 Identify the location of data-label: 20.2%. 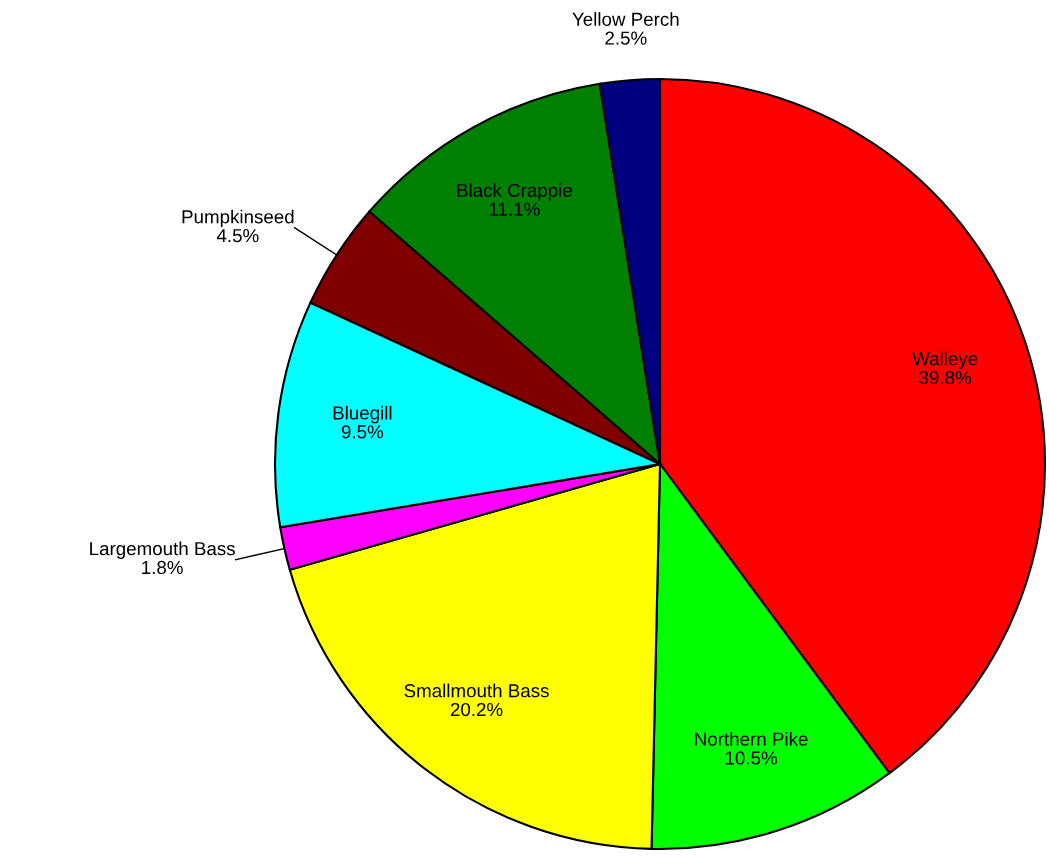
(476, 709).